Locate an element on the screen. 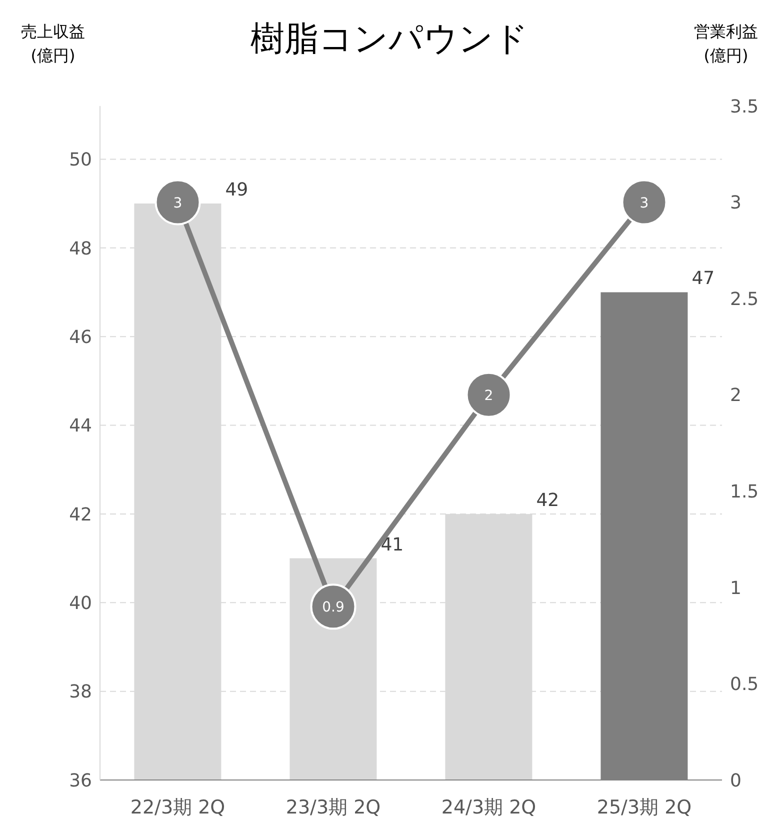  y2-tick-label: 0 is located at coordinates (736, 781).